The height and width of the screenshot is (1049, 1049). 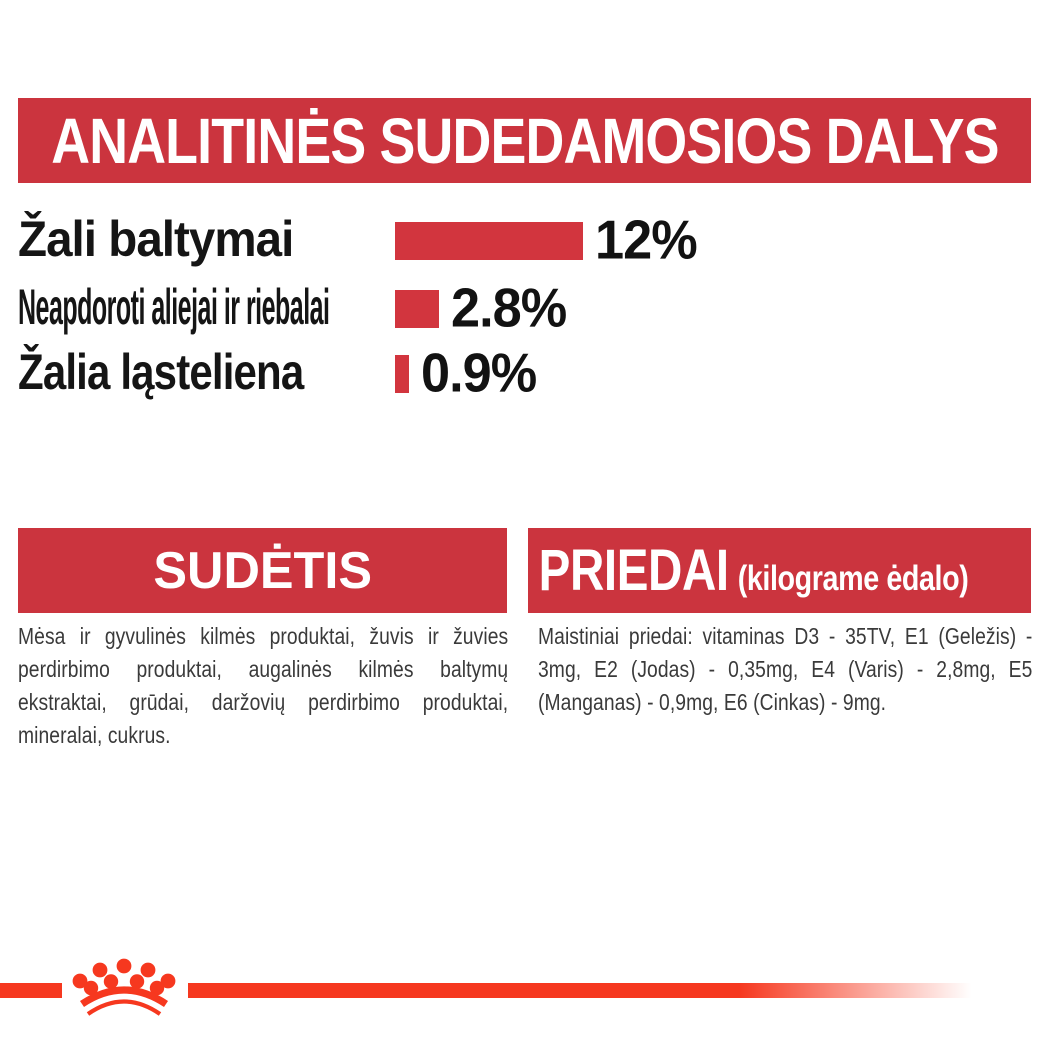 What do you see at coordinates (124, 987) in the screenshot?
I see `royal-canin-crown-icon` at bounding box center [124, 987].